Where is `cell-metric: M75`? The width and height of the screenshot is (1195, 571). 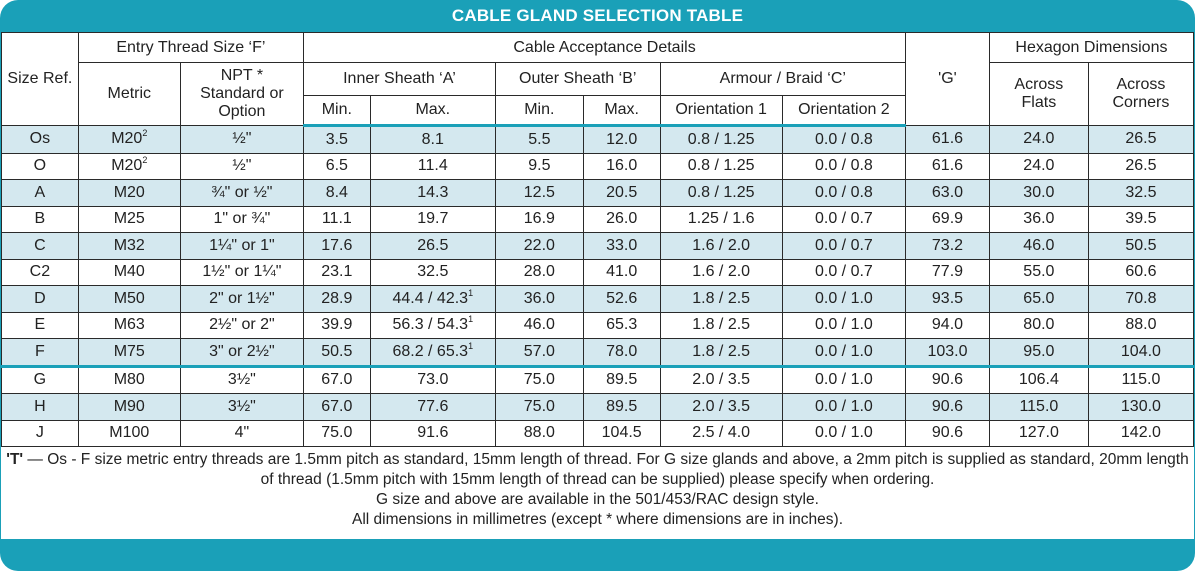 cell-metric: M75 is located at coordinates (129, 352).